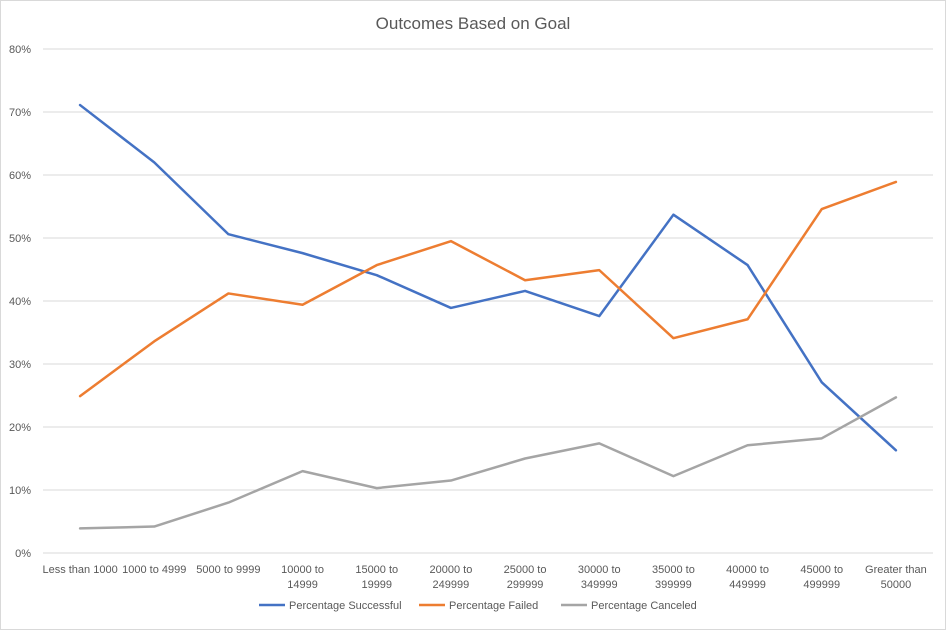 Image resolution: width=946 pixels, height=630 pixels. What do you see at coordinates (20, 50) in the screenshot?
I see `y-tick-label: 80%` at bounding box center [20, 50].